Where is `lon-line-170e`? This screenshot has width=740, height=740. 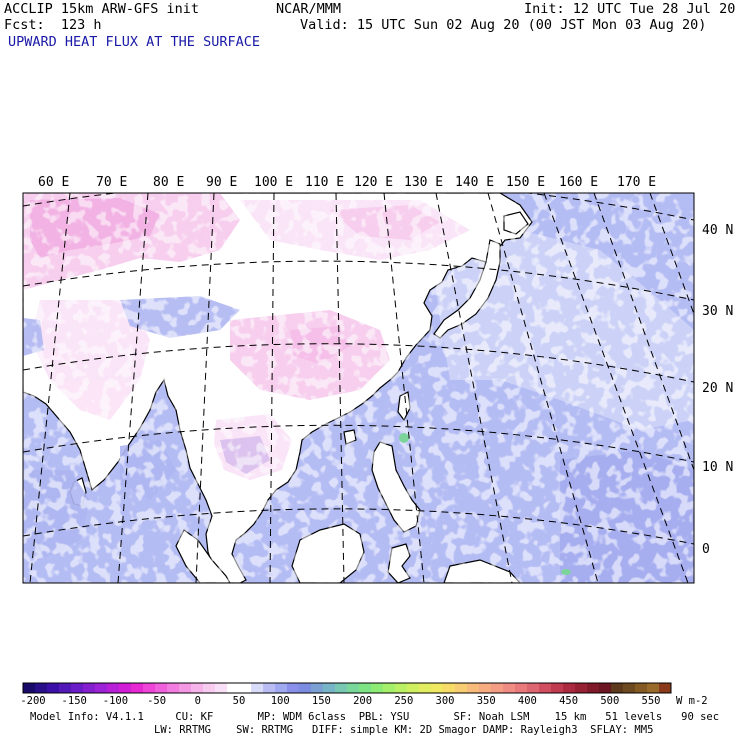
lon-line-170e is located at coordinates (671, 254).